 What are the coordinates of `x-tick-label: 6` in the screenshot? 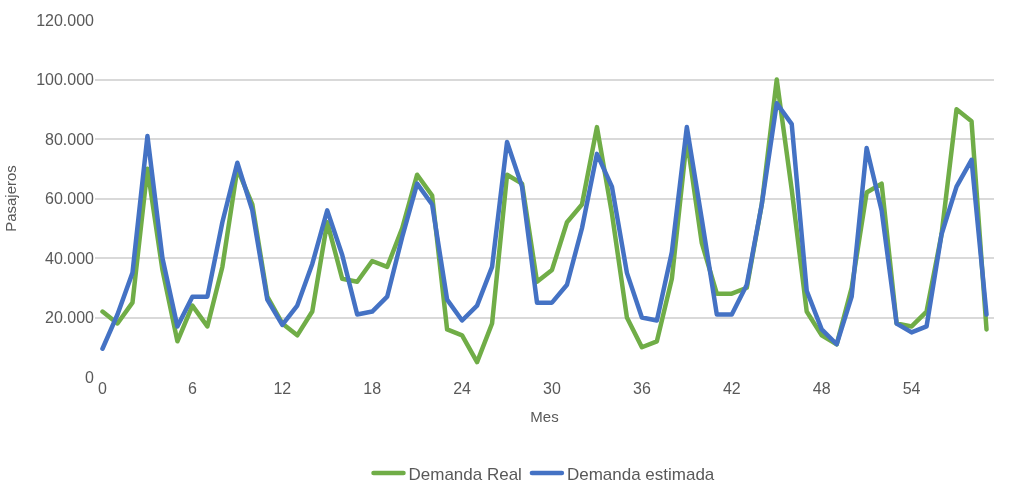 It's located at (192, 388).